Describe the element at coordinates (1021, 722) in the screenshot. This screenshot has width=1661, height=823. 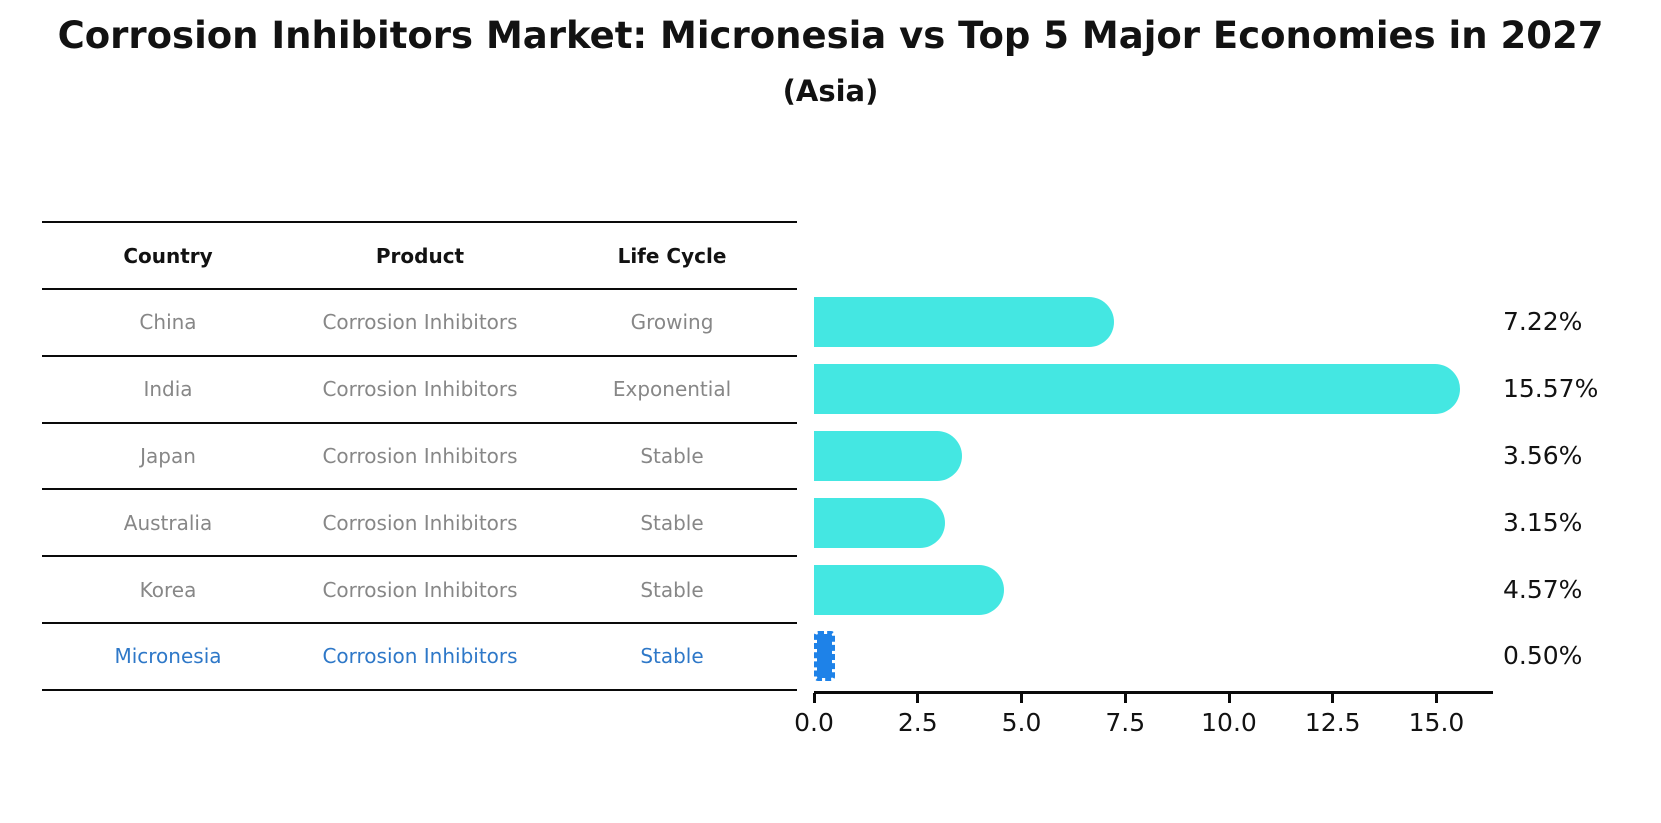
I see `x-tick-label: 5.0` at that location.